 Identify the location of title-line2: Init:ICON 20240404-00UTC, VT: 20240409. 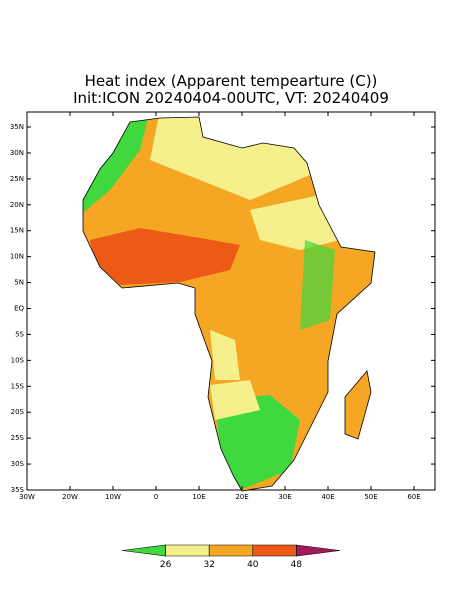
(231, 98).